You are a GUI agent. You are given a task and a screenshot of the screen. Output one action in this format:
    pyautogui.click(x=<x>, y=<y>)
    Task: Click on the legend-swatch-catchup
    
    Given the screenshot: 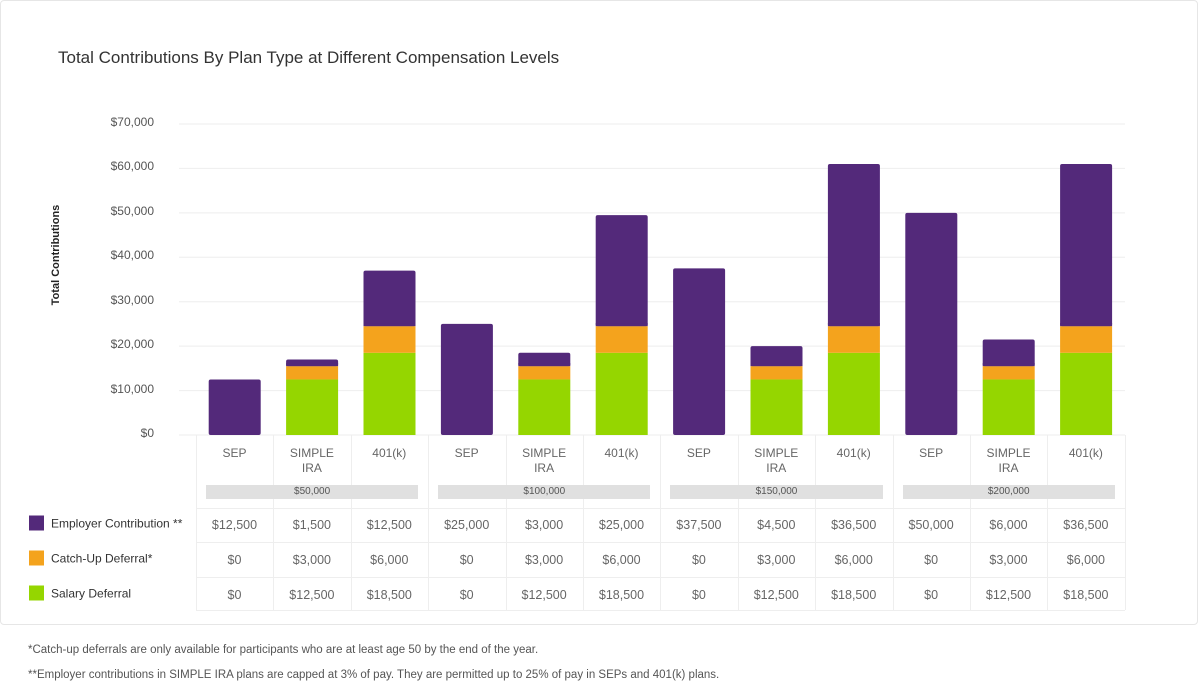 What is the action you would take?
    pyautogui.click(x=36, y=558)
    